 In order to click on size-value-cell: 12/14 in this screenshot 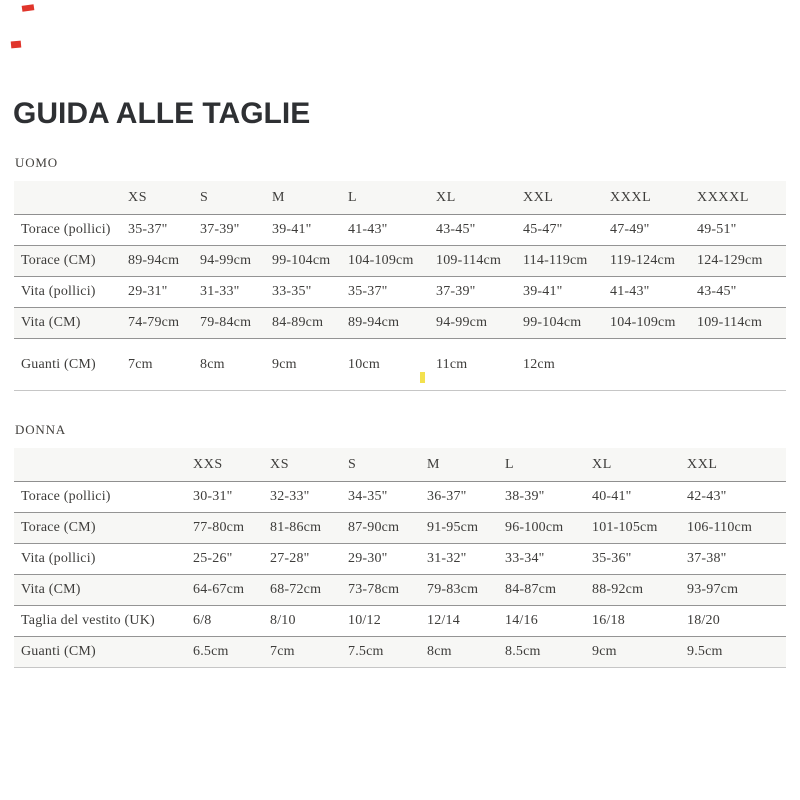, I will do `click(443, 620)`.